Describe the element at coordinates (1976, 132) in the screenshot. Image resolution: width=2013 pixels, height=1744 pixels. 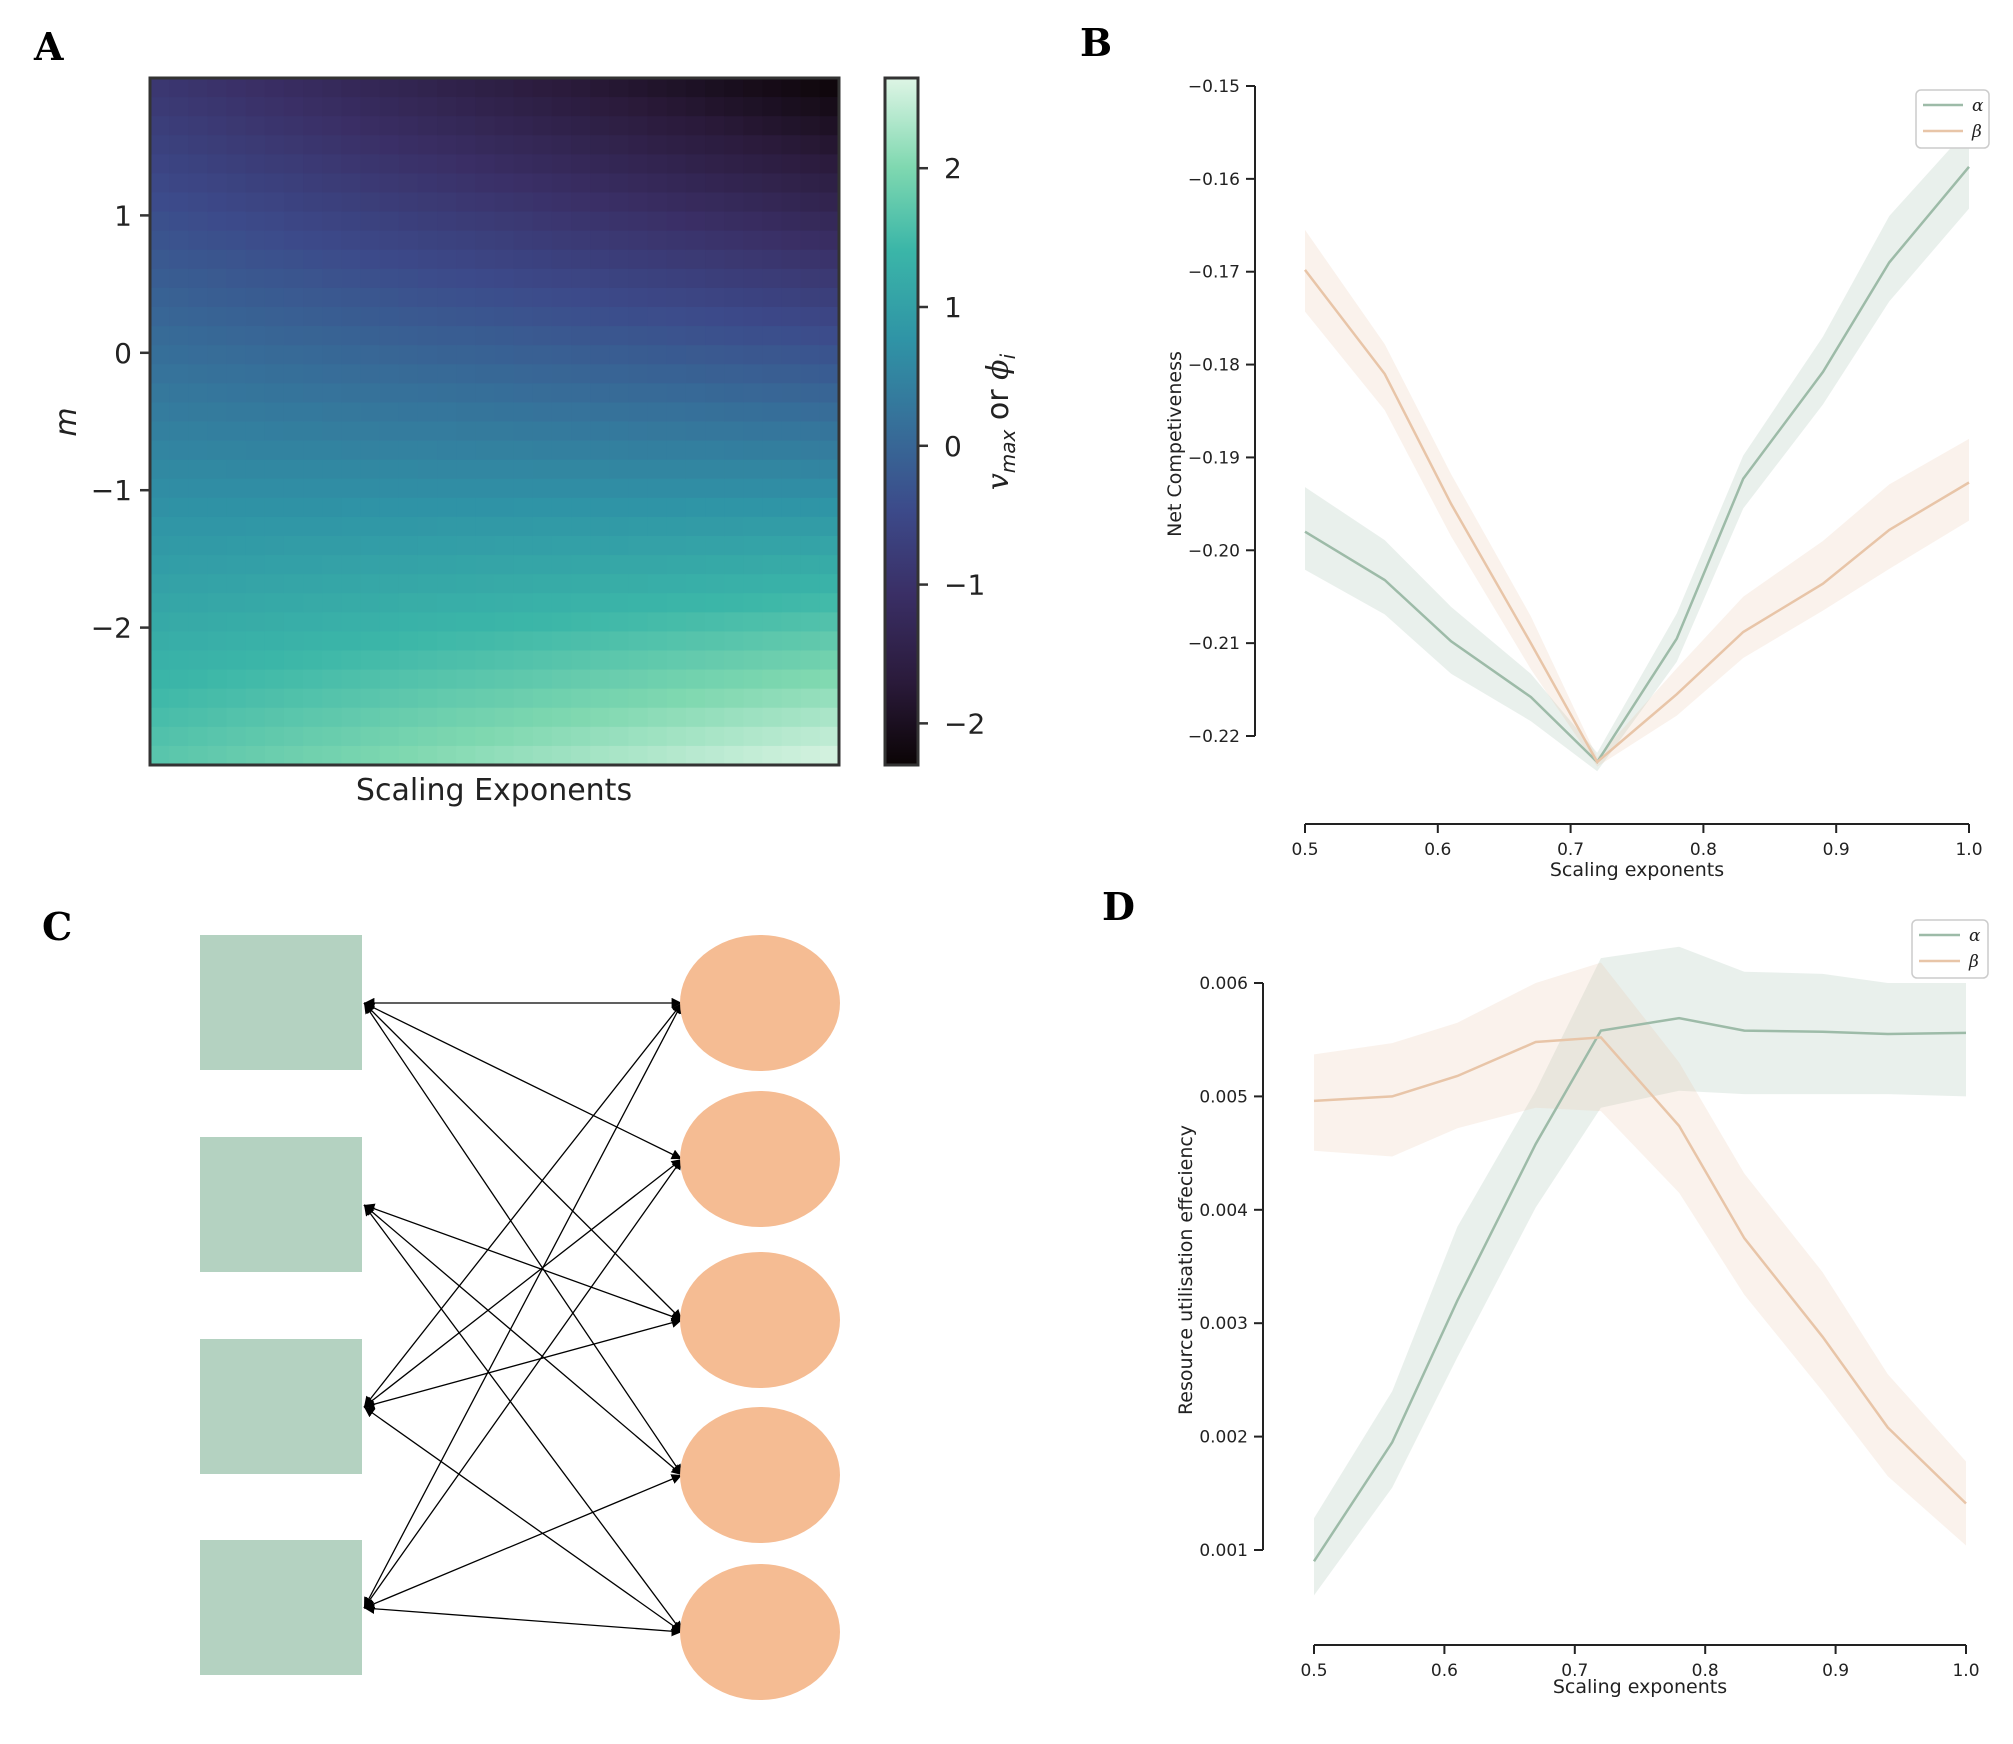
I see `legend-label-beta-b: β` at that location.